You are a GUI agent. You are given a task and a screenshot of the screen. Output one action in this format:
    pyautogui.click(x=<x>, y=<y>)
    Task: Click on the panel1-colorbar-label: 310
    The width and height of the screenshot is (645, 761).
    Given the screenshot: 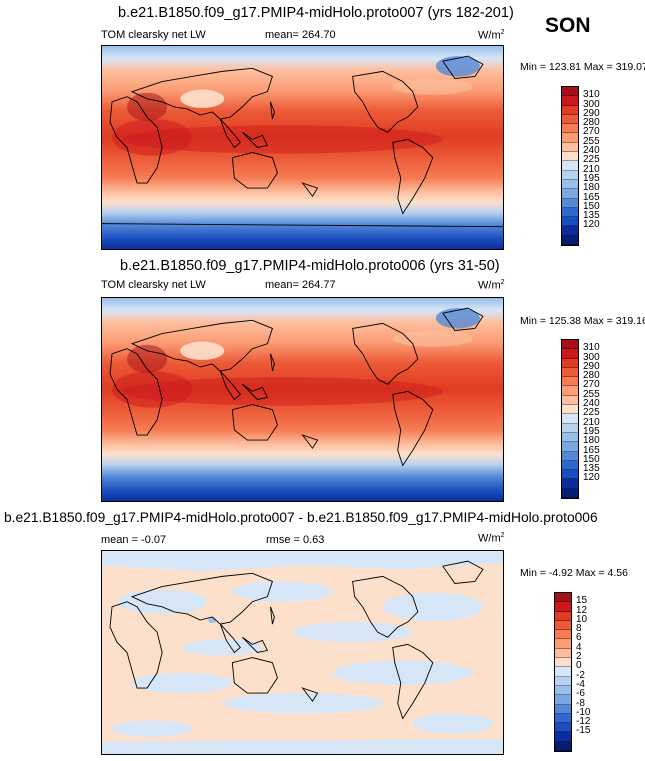 What is the action you would take?
    pyautogui.click(x=591, y=95)
    